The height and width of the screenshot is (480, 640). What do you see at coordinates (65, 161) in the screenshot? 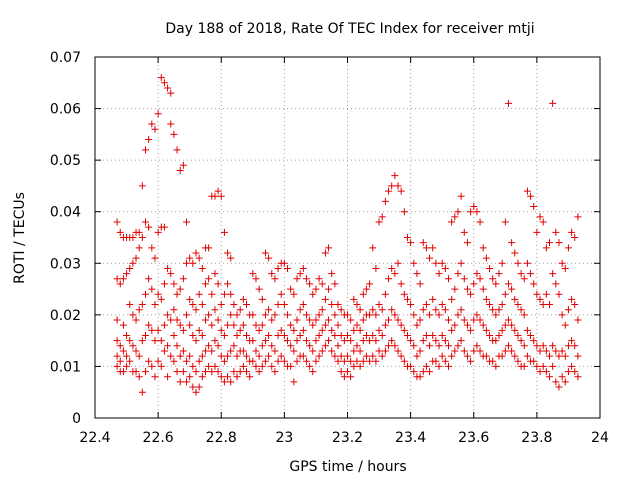
I see `y-tick-label: 0.05` at bounding box center [65, 161].